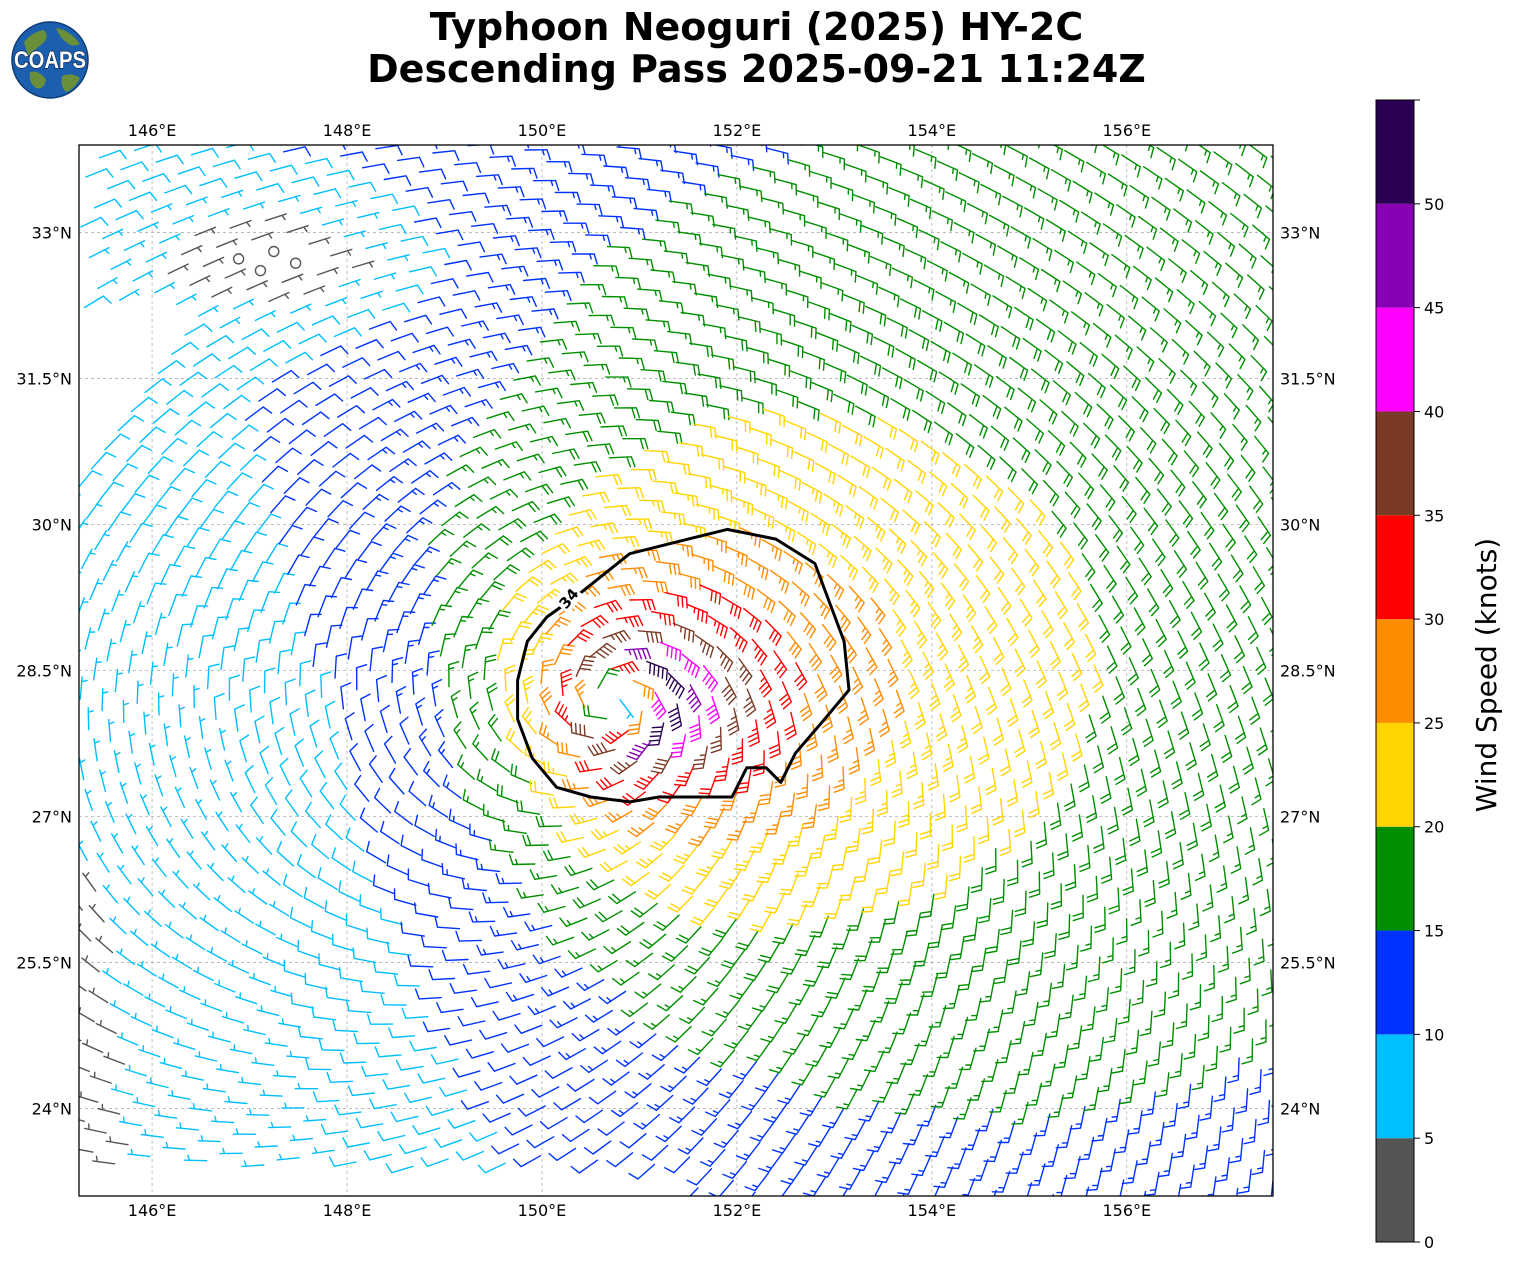 This screenshot has width=1513, height=1264. I want to click on wind-barb-calm, so click(295, 263).